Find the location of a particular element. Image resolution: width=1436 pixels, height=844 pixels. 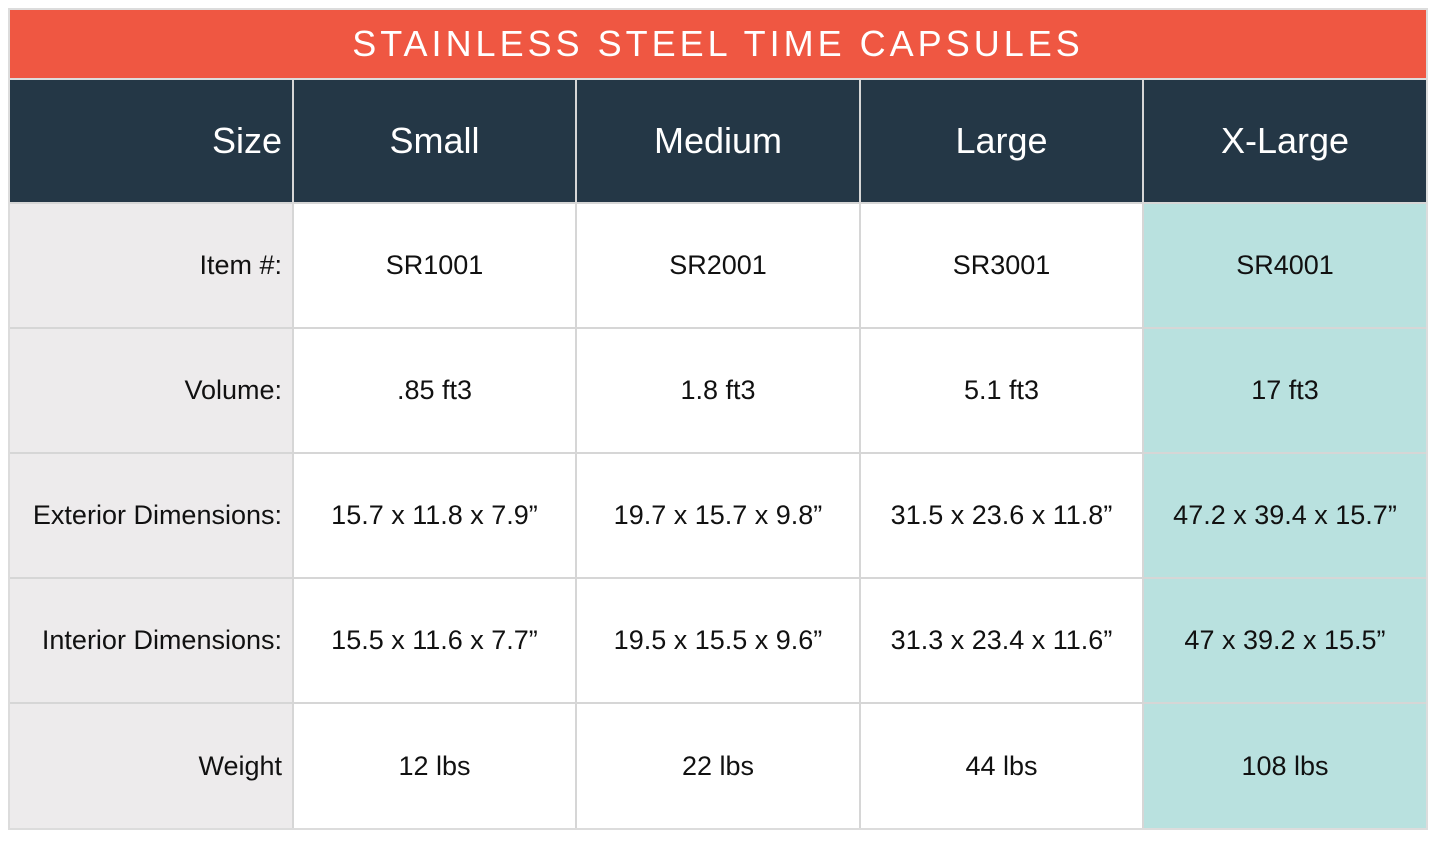

cell-weight-small: 12 lbs is located at coordinates (434, 766).